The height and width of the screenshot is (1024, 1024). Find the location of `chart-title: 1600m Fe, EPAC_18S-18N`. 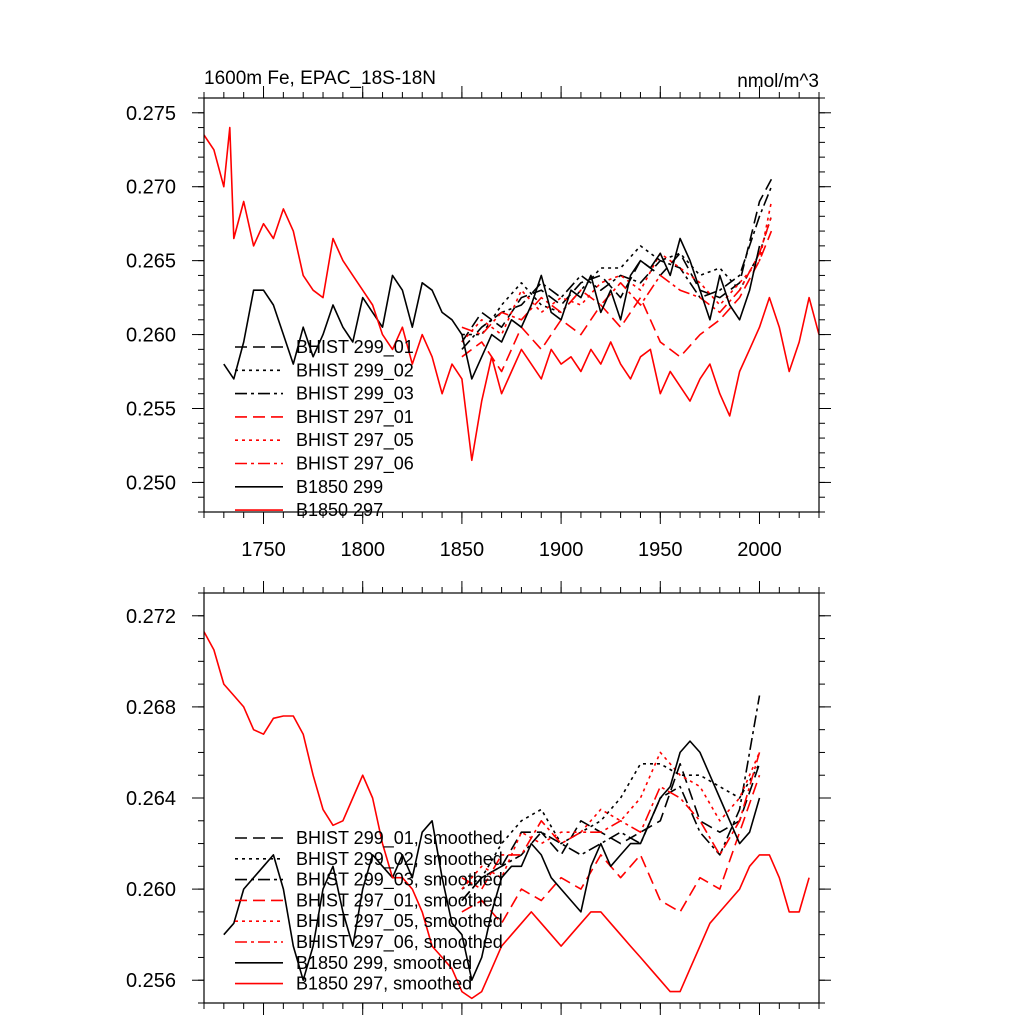

chart-title: 1600m Fe, EPAC_18S-18N is located at coordinates (320, 78).